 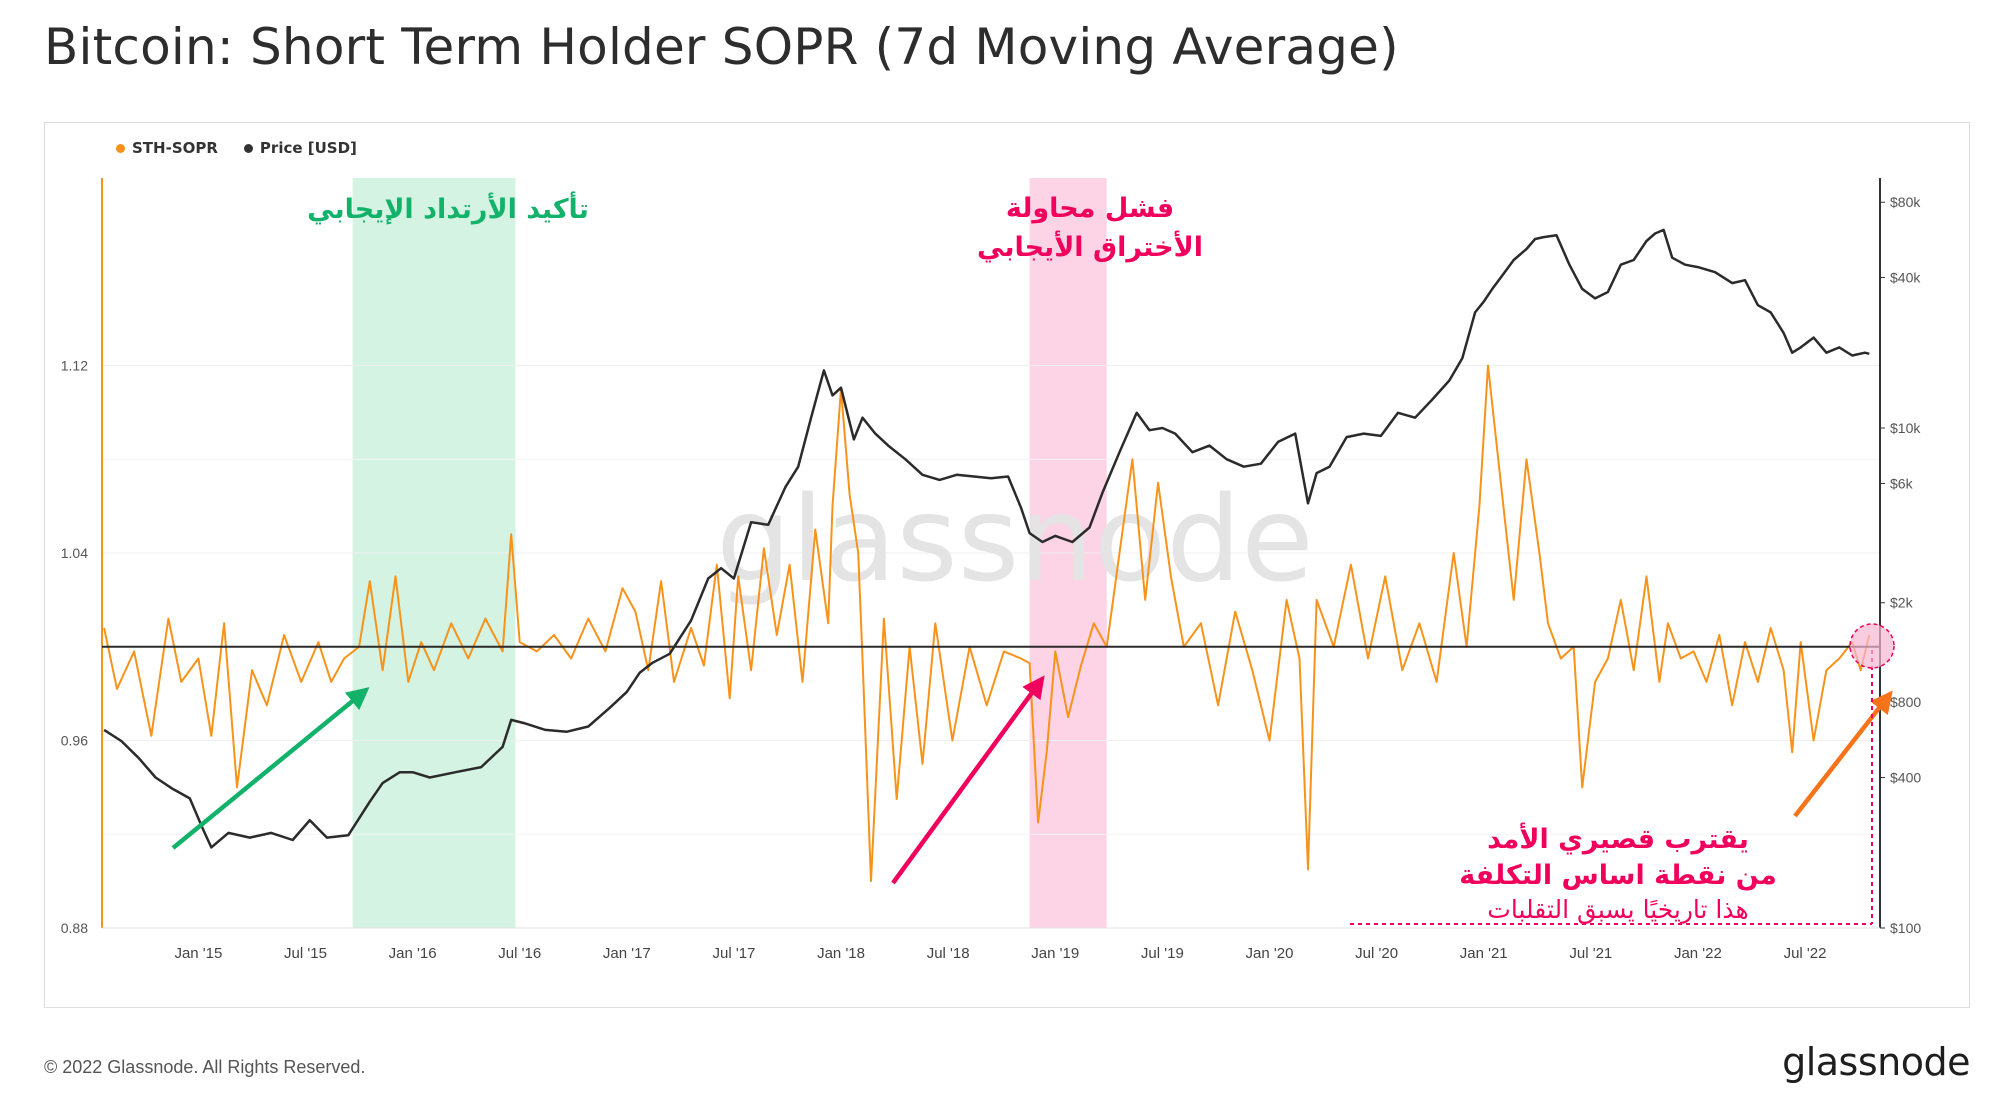 What do you see at coordinates (198, 953) in the screenshot?
I see `x-tick-label: Jan '15` at bounding box center [198, 953].